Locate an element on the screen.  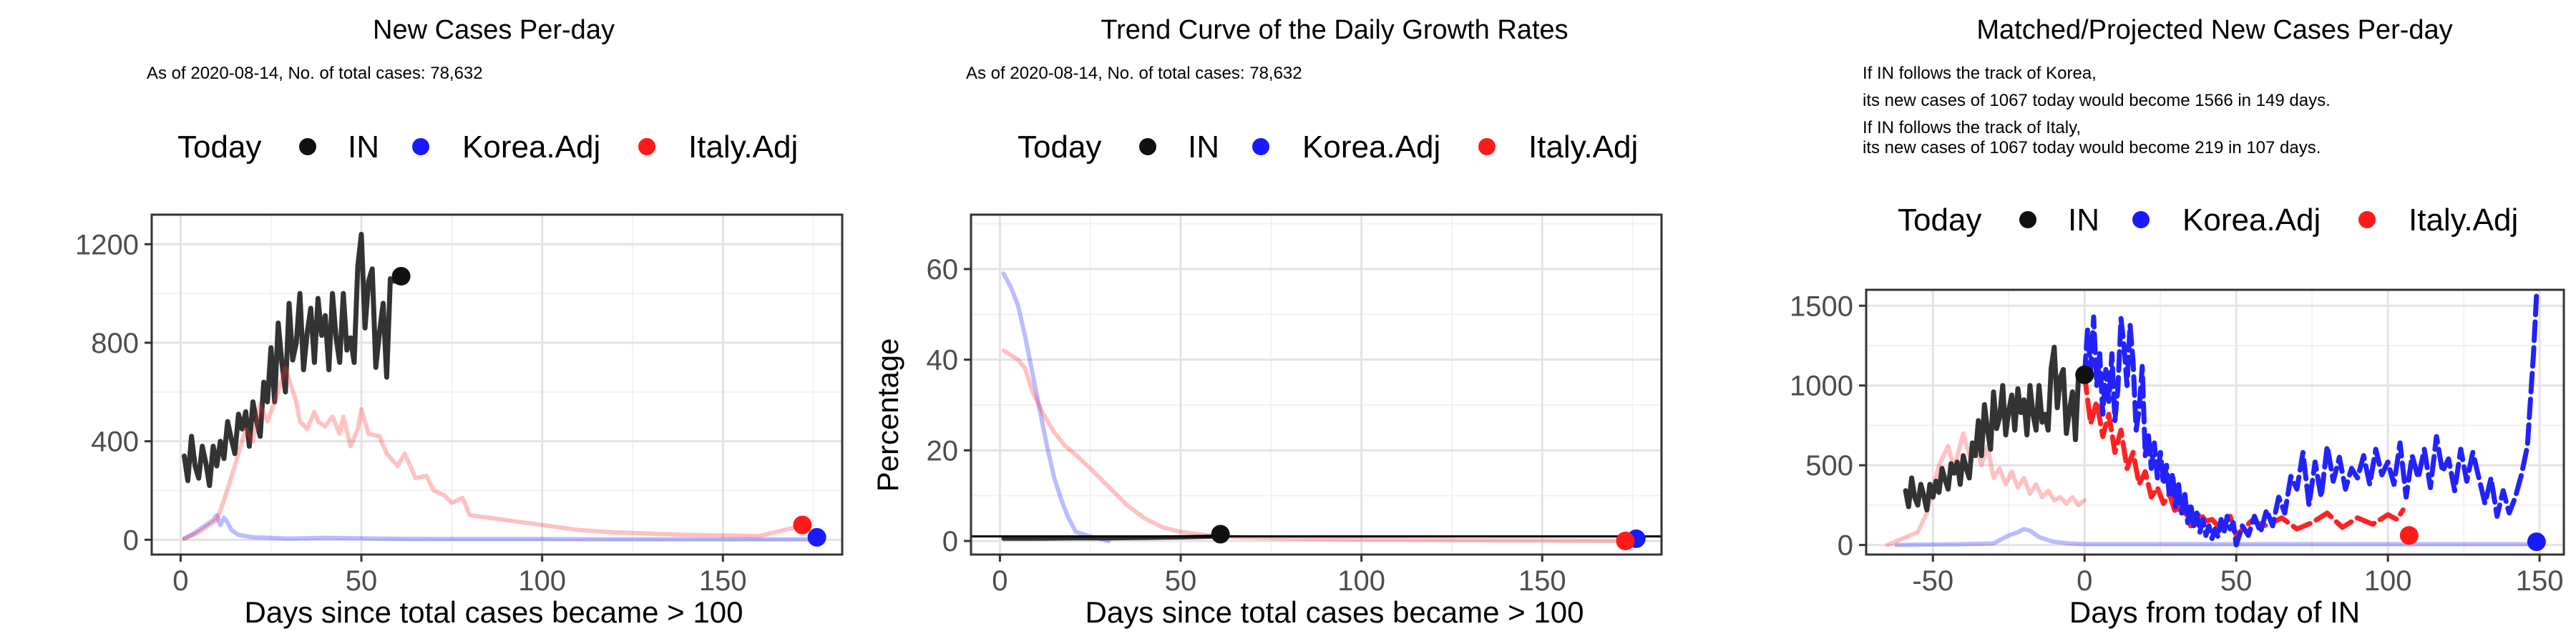
series-line-korea-adj-past is located at coordinates (2218, 537).